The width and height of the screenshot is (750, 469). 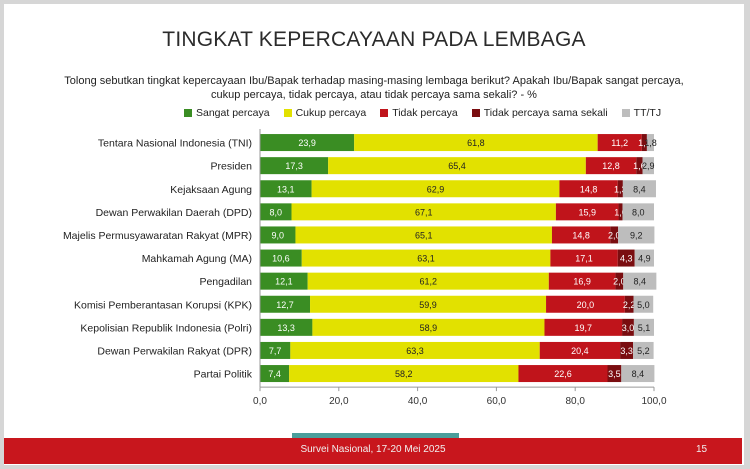 I want to click on legend-item: Tidak percaya, so click(x=419, y=113).